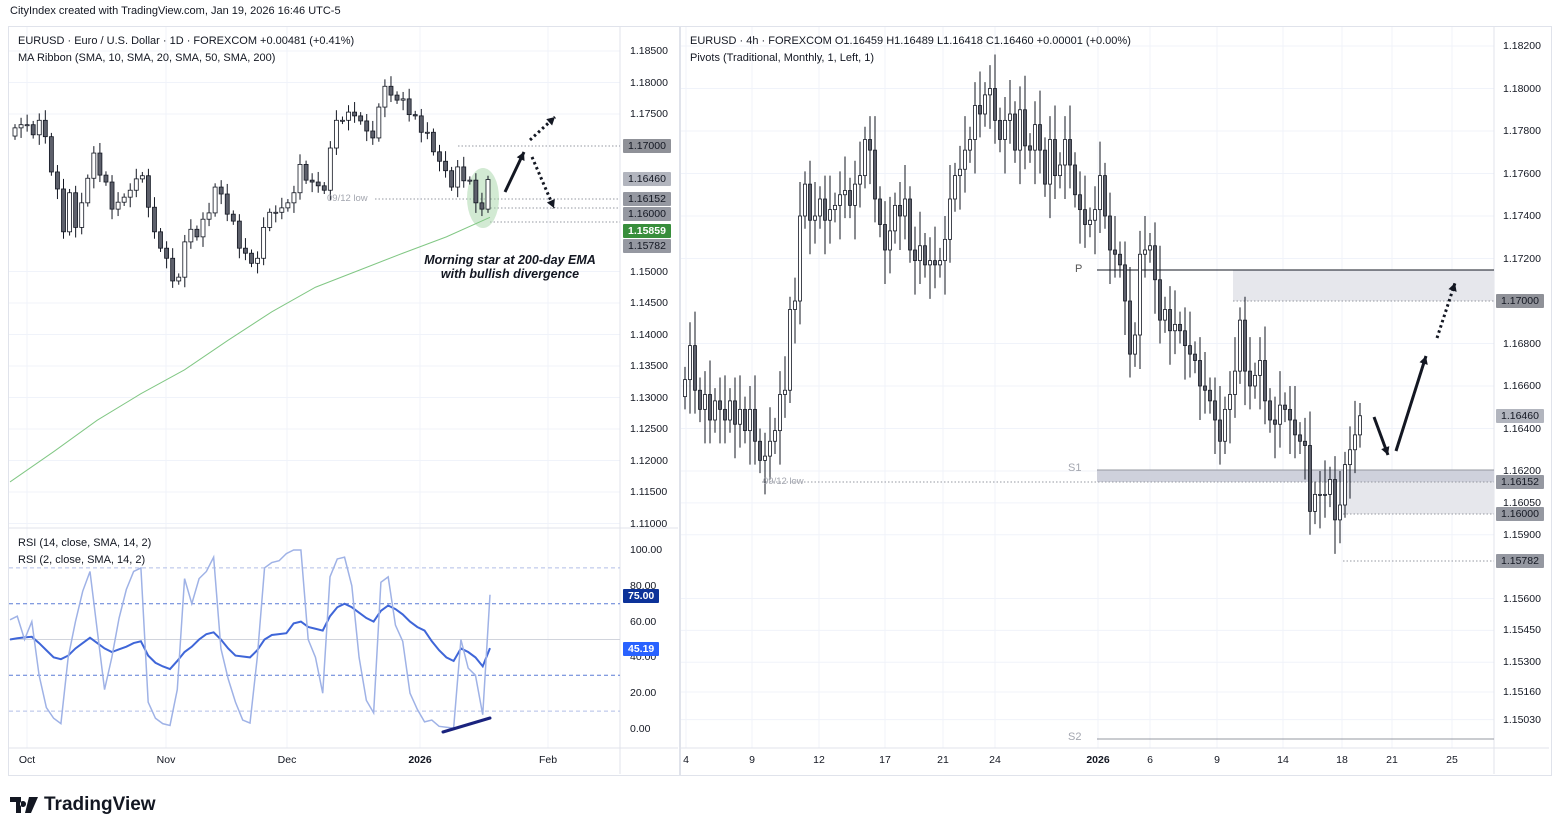 The image size is (1560, 835). What do you see at coordinates (483, 198) in the screenshot?
I see `morning-star-highlight` at bounding box center [483, 198].